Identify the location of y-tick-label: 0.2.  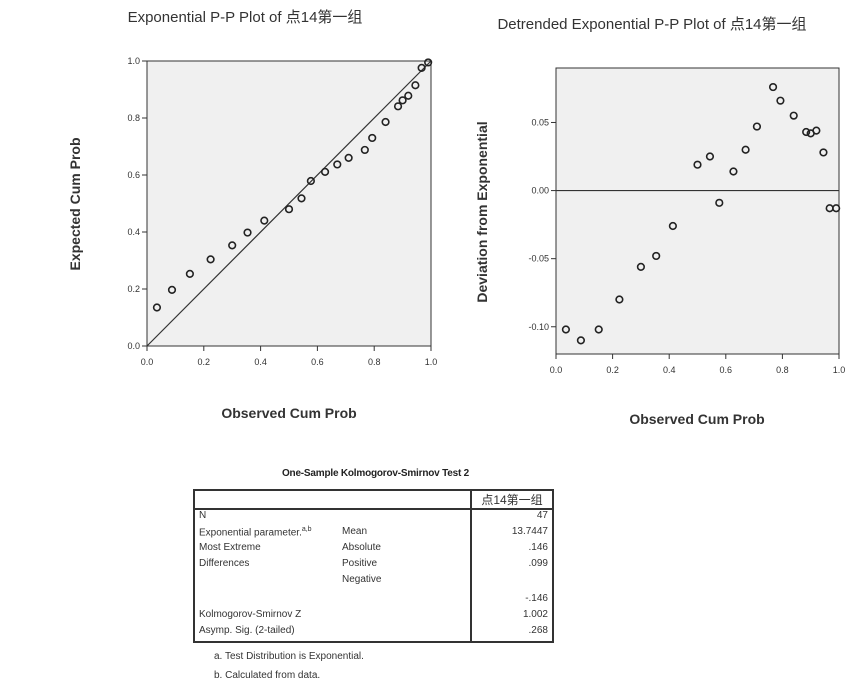
(133, 289).